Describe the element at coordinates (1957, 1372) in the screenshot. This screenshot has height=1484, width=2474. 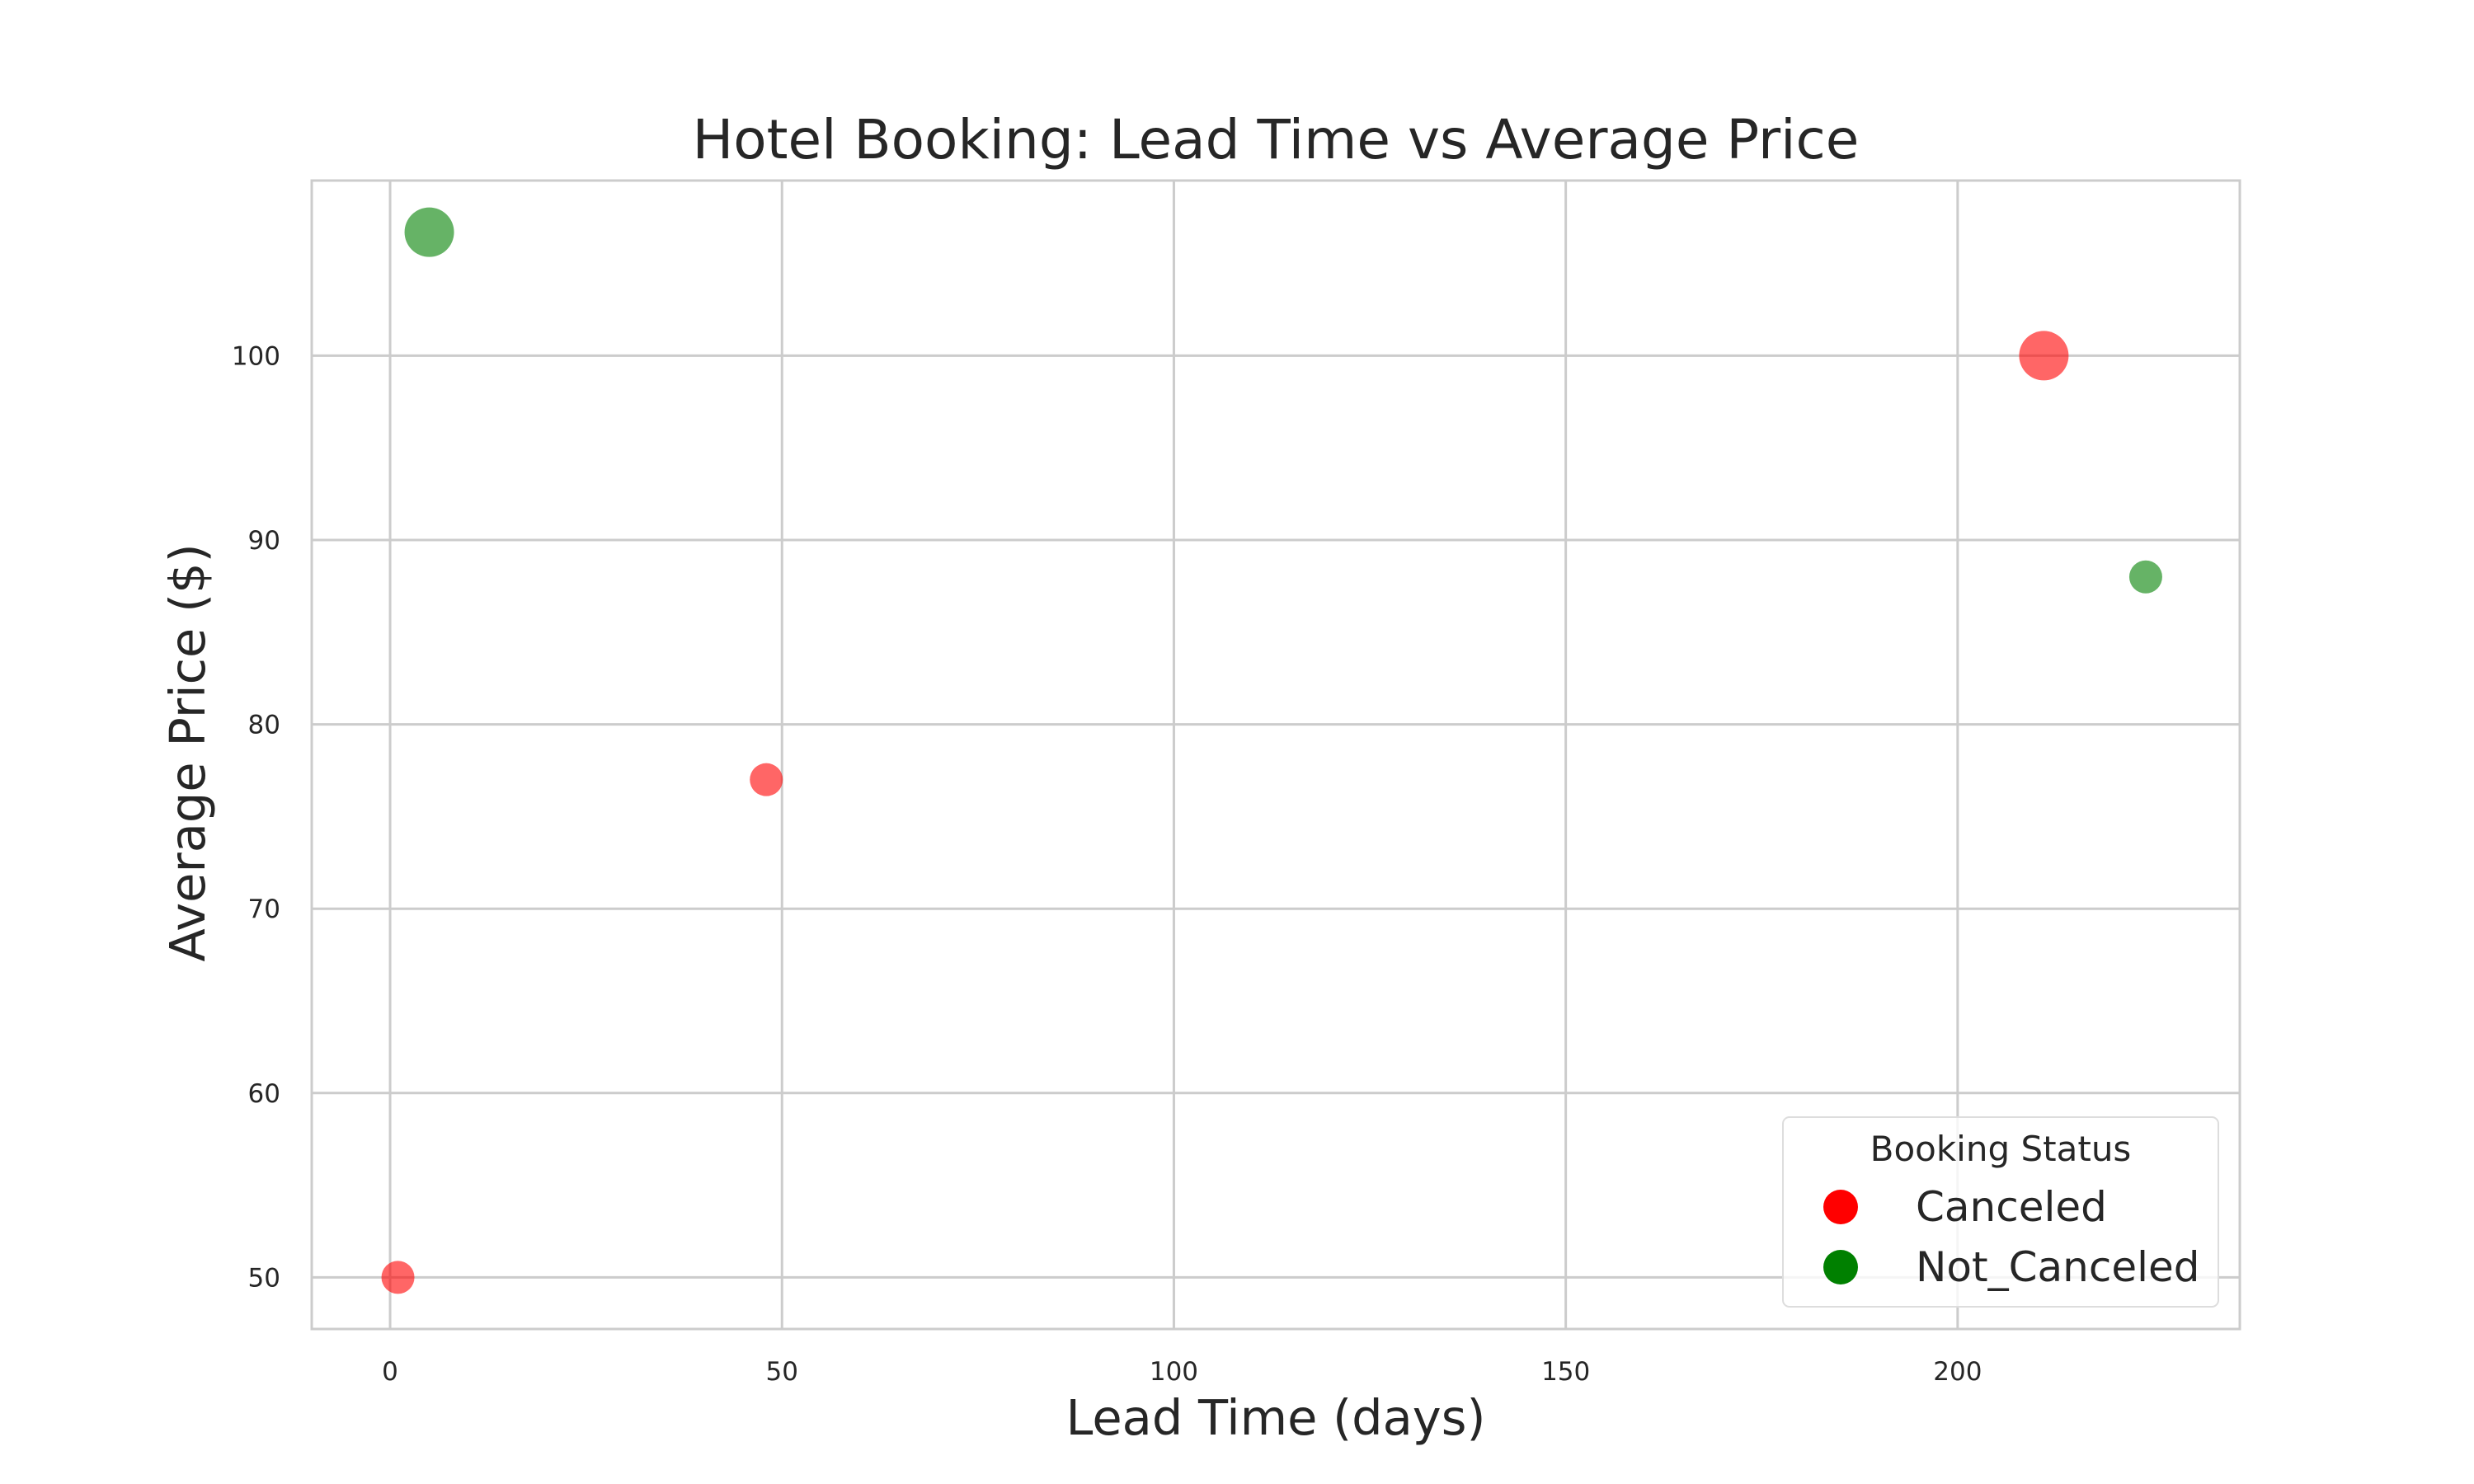
I see `x-tick-label: 200` at that location.